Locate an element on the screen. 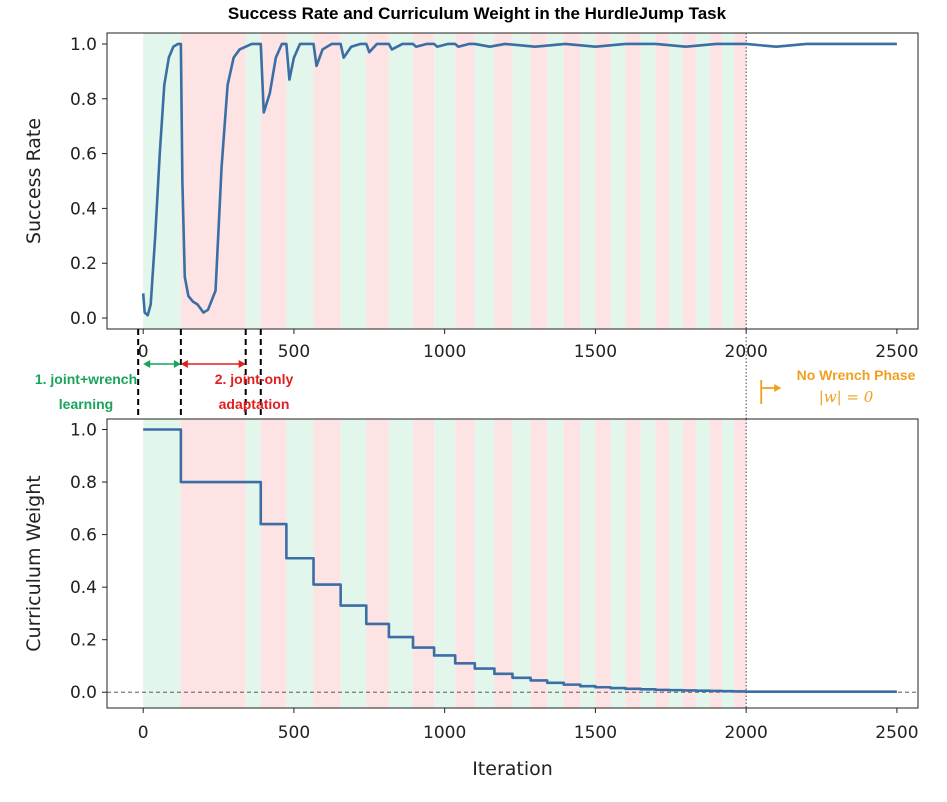 This screenshot has height=802, width=947. phase-boundary-dashes is located at coordinates (459, 374).